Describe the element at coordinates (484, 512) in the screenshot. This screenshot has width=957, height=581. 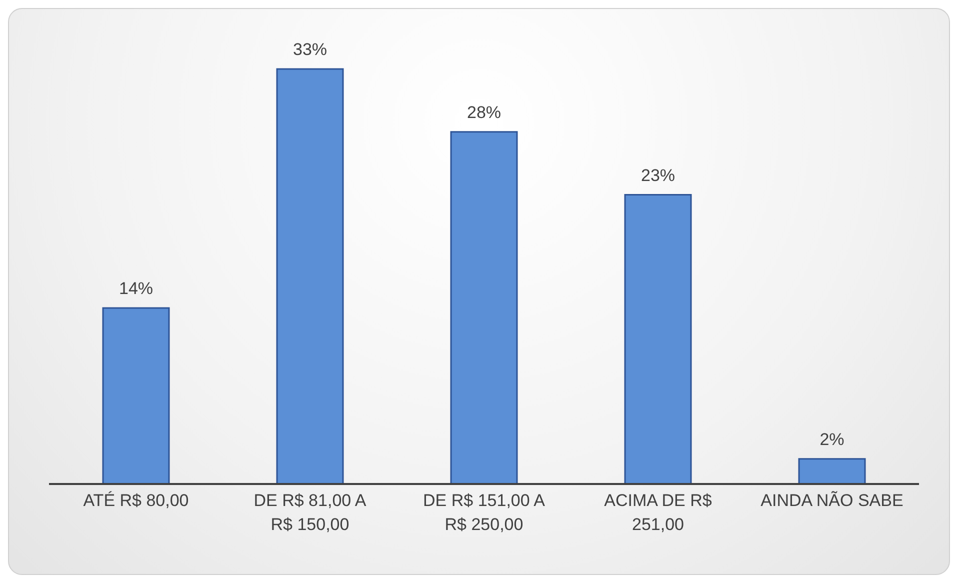
I see `x-tick-label: DE R$ 151,00 A R$ 250,00` at that location.